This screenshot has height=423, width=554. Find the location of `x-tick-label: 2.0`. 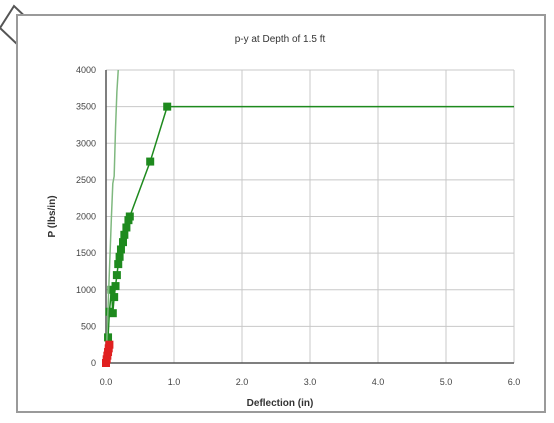

x-tick-label: 2.0 is located at coordinates (242, 382).